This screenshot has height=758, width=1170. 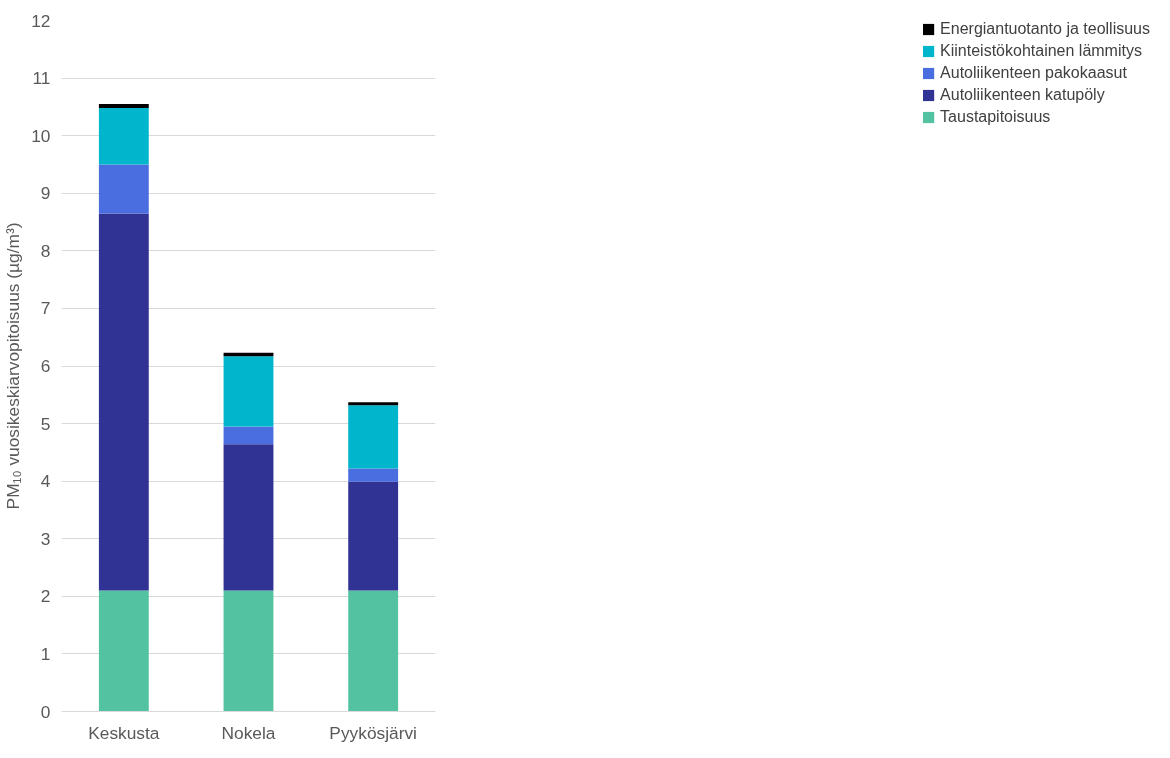 What do you see at coordinates (45, 481) in the screenshot?
I see `y-tick-label: 4` at bounding box center [45, 481].